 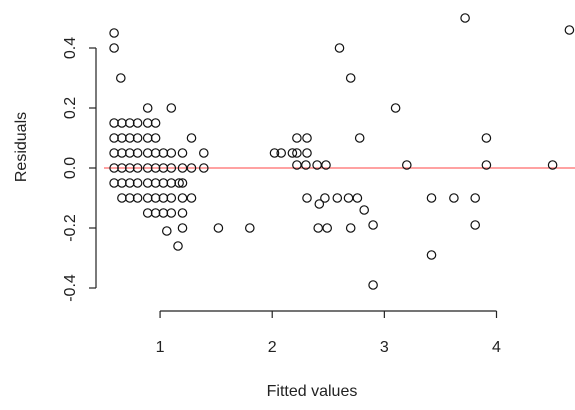 I want to click on x-tick-label: 1, so click(x=160, y=347).